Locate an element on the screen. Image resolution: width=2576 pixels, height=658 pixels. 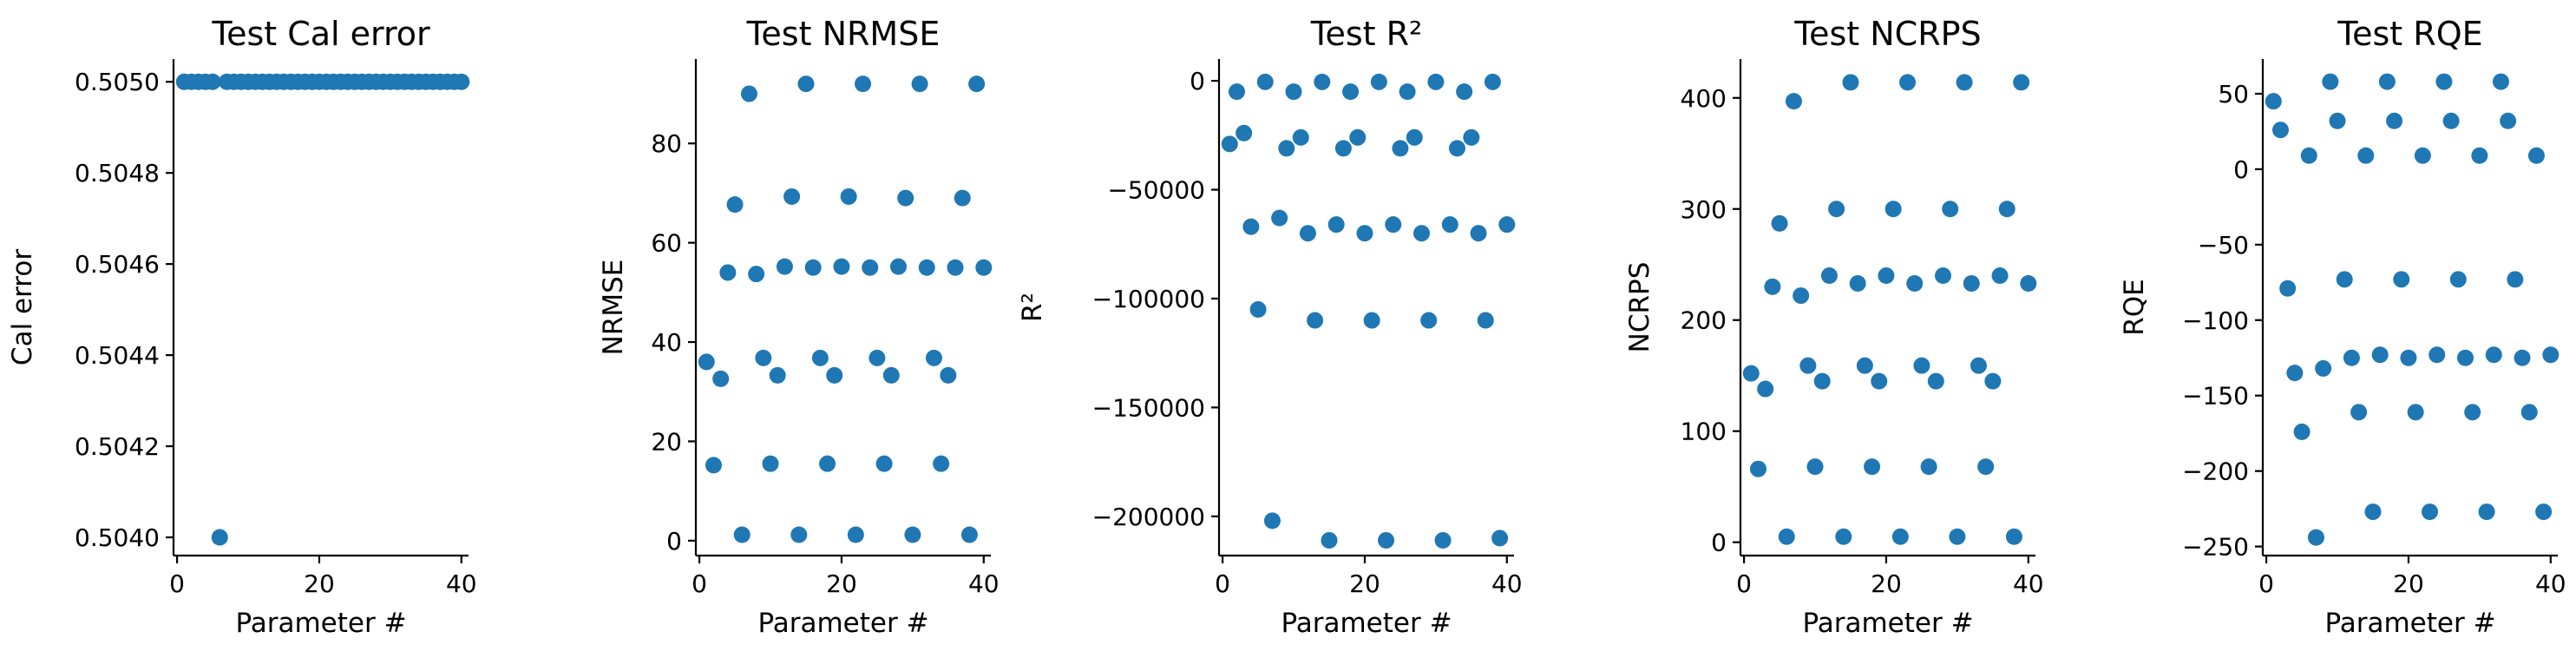
y-axis-label: Cal error is located at coordinates (22, 307).